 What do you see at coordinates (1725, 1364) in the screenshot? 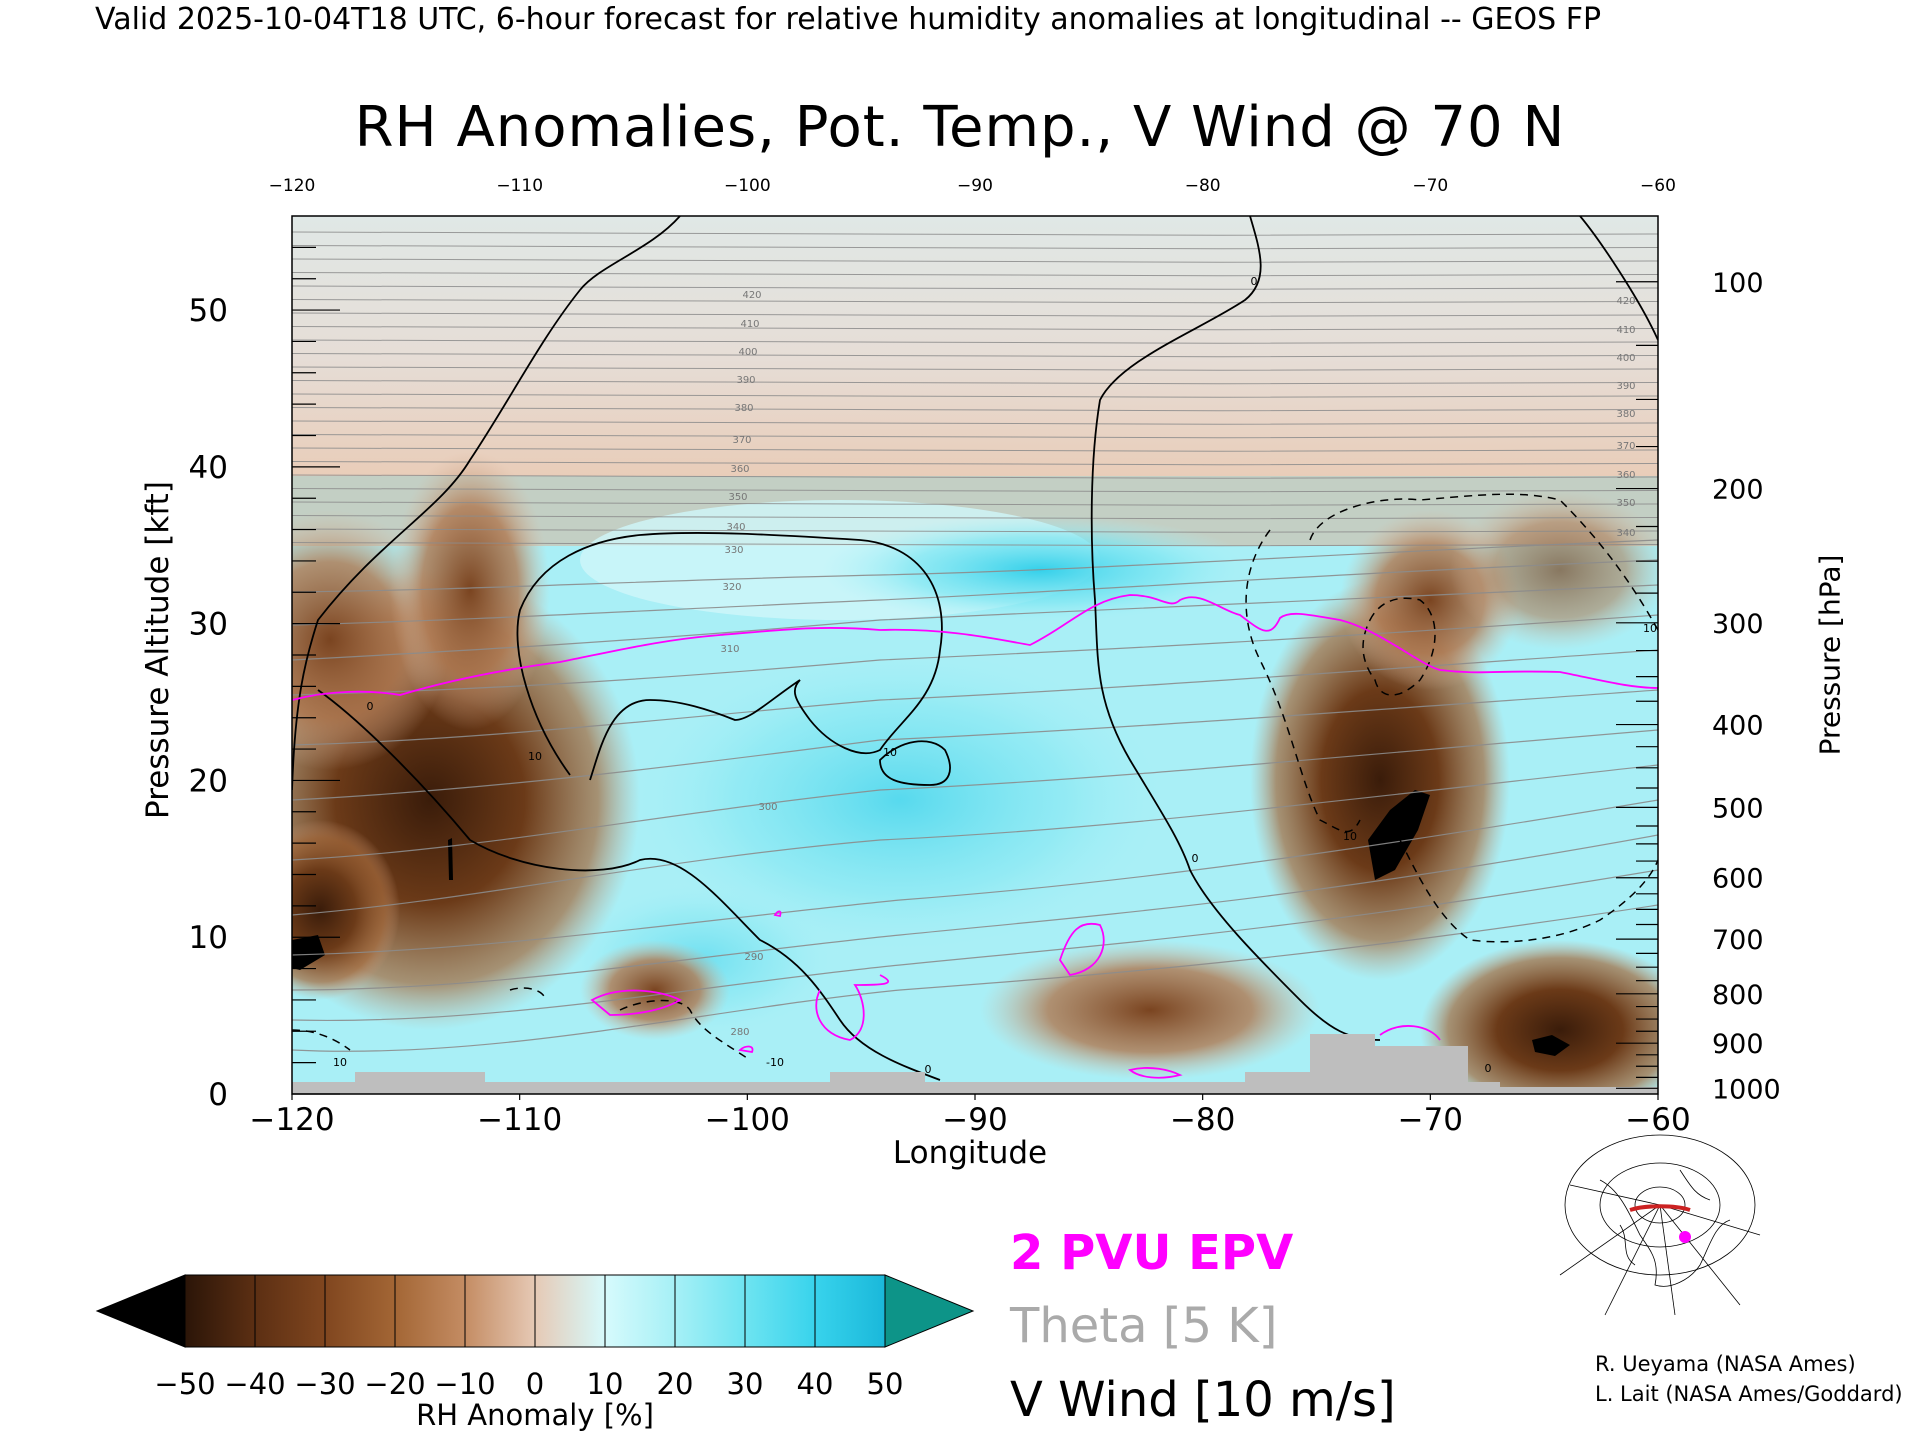
I see `credit-ueyama: R. Ueyama (NASA Ames)` at bounding box center [1725, 1364].